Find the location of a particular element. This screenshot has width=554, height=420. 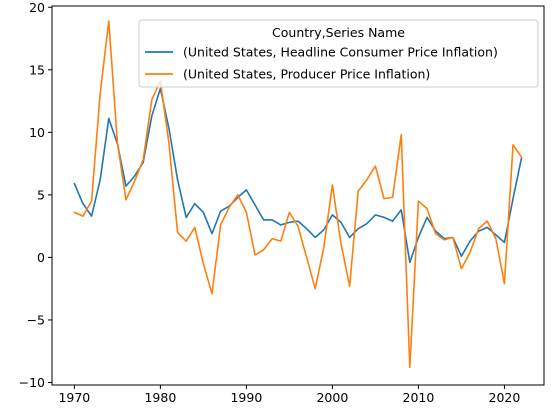

y-tick-label: 10 is located at coordinates (37, 132).